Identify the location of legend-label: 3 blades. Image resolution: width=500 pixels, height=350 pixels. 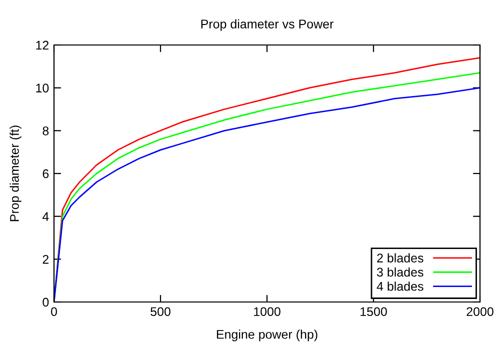
(400, 272).